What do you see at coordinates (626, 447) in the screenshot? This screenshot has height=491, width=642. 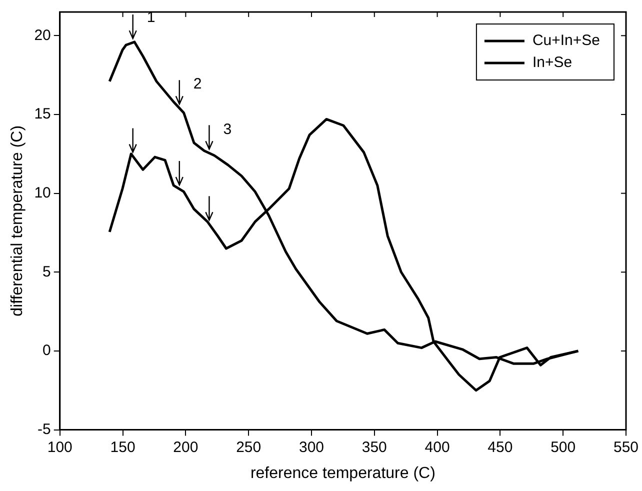 I see `x-tick-label: 550` at bounding box center [626, 447].